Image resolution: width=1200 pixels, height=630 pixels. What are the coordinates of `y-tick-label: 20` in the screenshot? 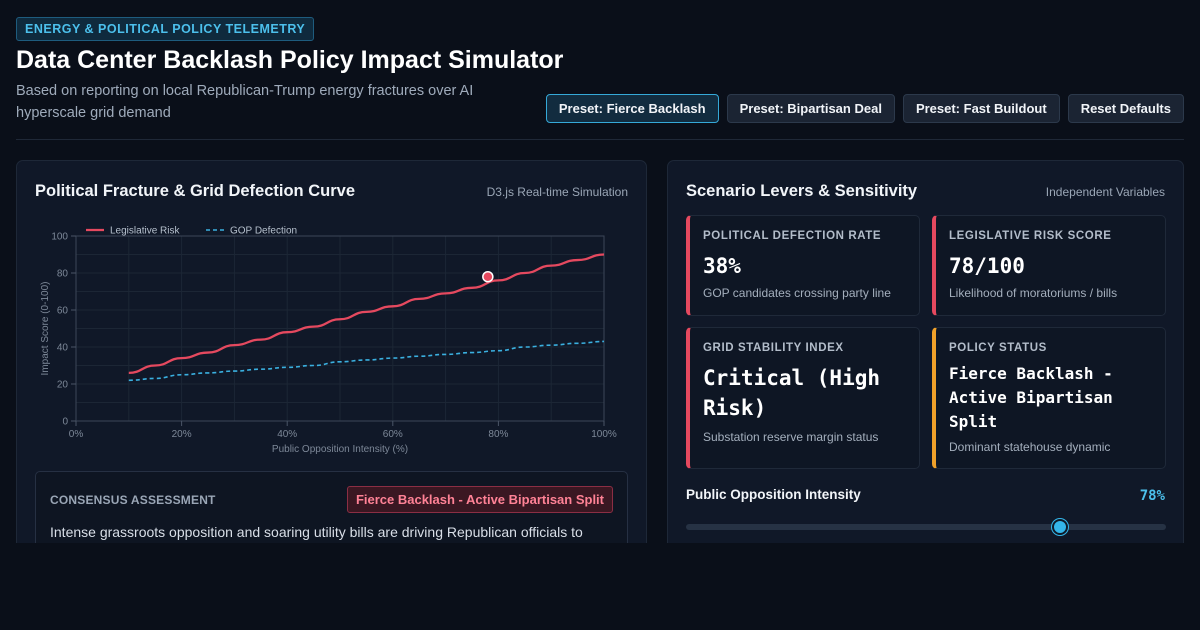 It's located at (63, 385).